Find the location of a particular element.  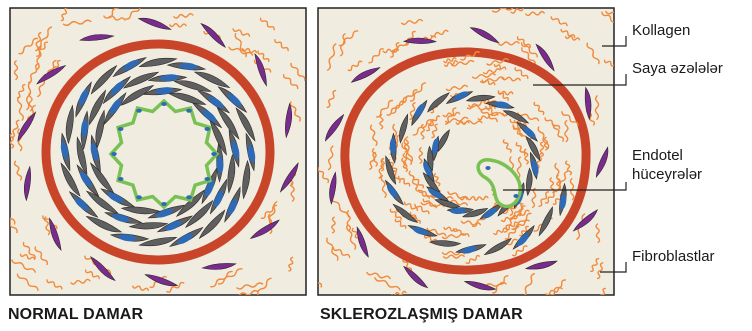

collagen-leader is located at coordinates (614, 41).